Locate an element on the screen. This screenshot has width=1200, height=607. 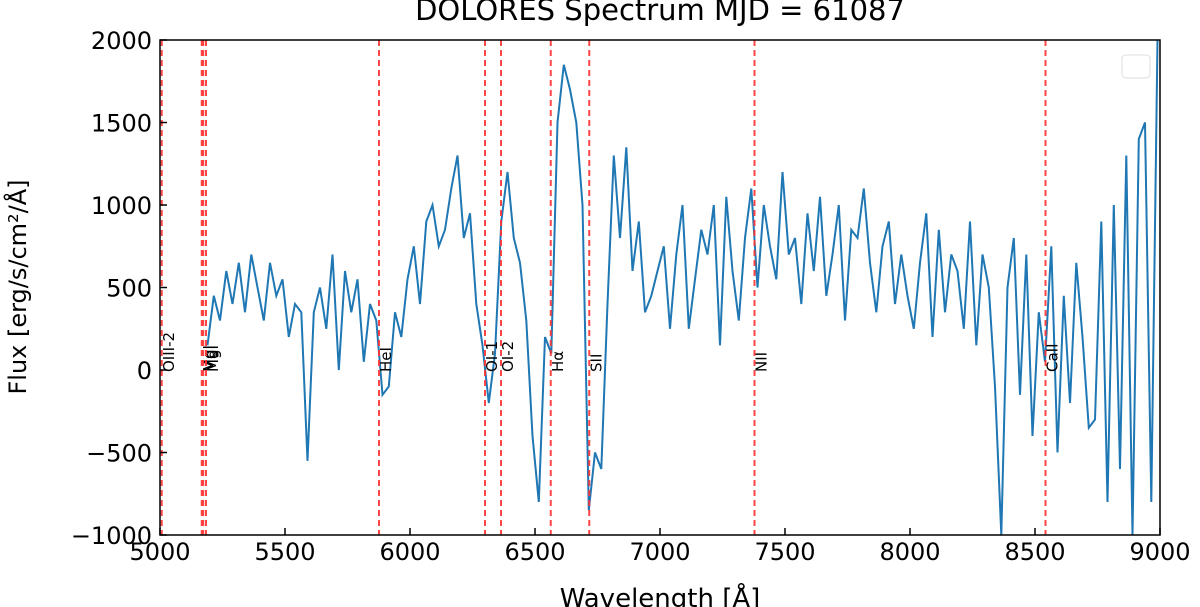
y-tick-label: 1500 is located at coordinates (121, 124).